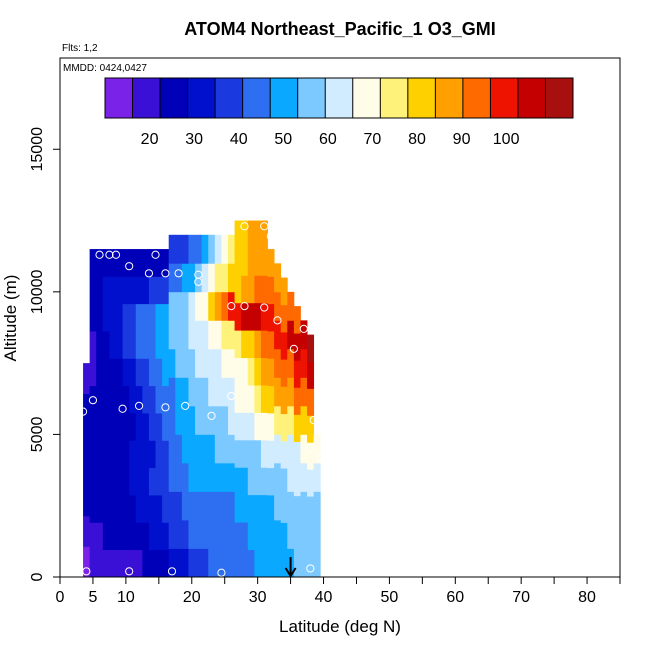 This screenshot has width=650, height=650. I want to click on x-tick-label: 80, so click(587, 597).